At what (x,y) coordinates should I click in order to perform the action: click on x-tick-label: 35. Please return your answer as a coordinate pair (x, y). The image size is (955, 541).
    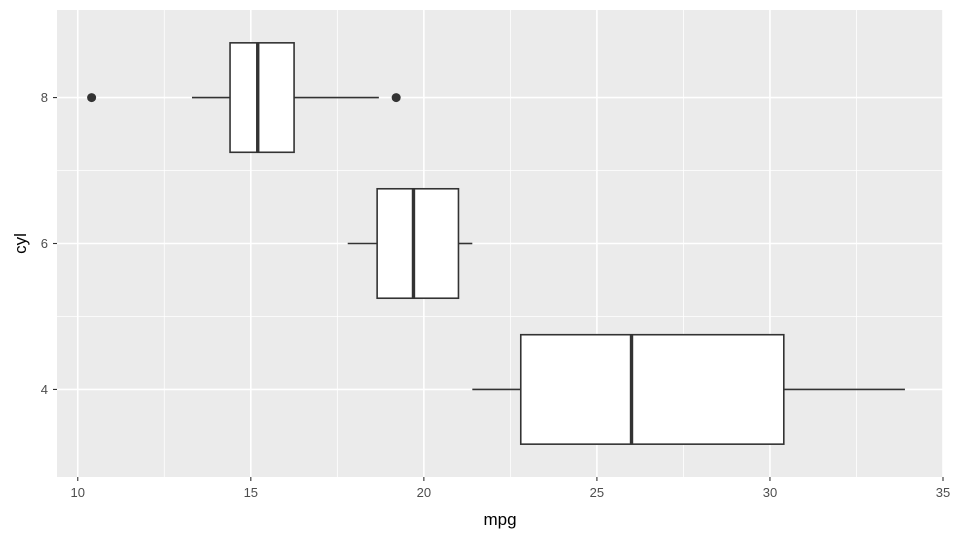
    Looking at the image, I should click on (943, 492).